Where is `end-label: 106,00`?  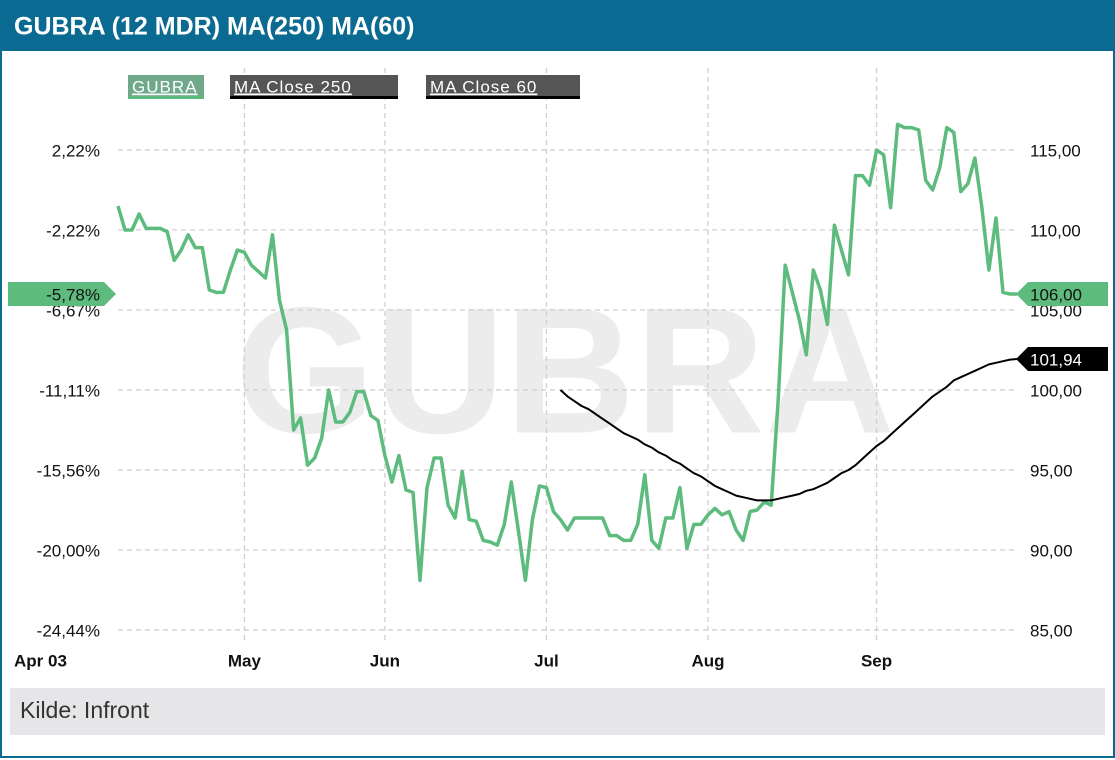 end-label: 106,00 is located at coordinates (1056, 294).